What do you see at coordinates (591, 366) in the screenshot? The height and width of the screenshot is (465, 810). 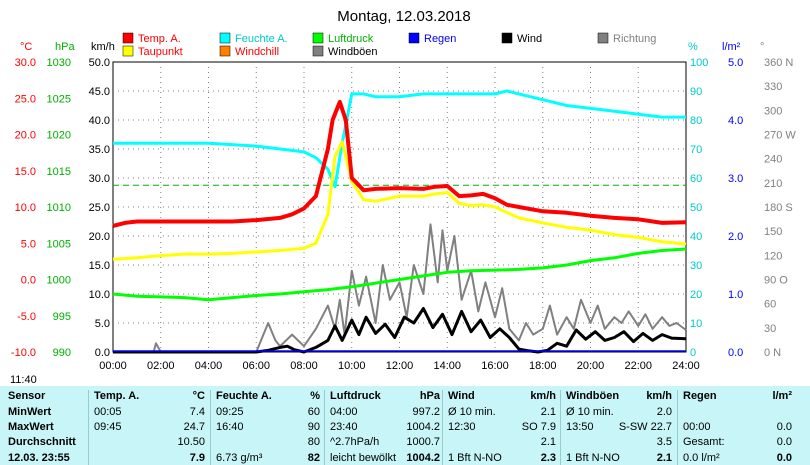 I see `x-tick-label: 20:00` at bounding box center [591, 366].